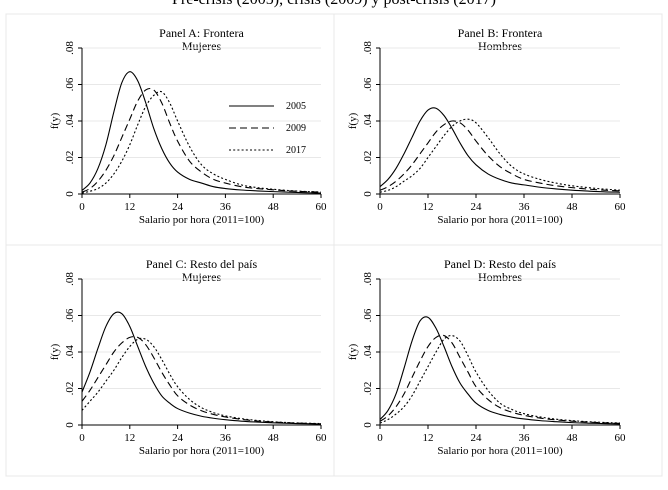  What do you see at coordinates (201, 33) in the screenshot?
I see `panel-title: Panel A: Frontera` at bounding box center [201, 33].